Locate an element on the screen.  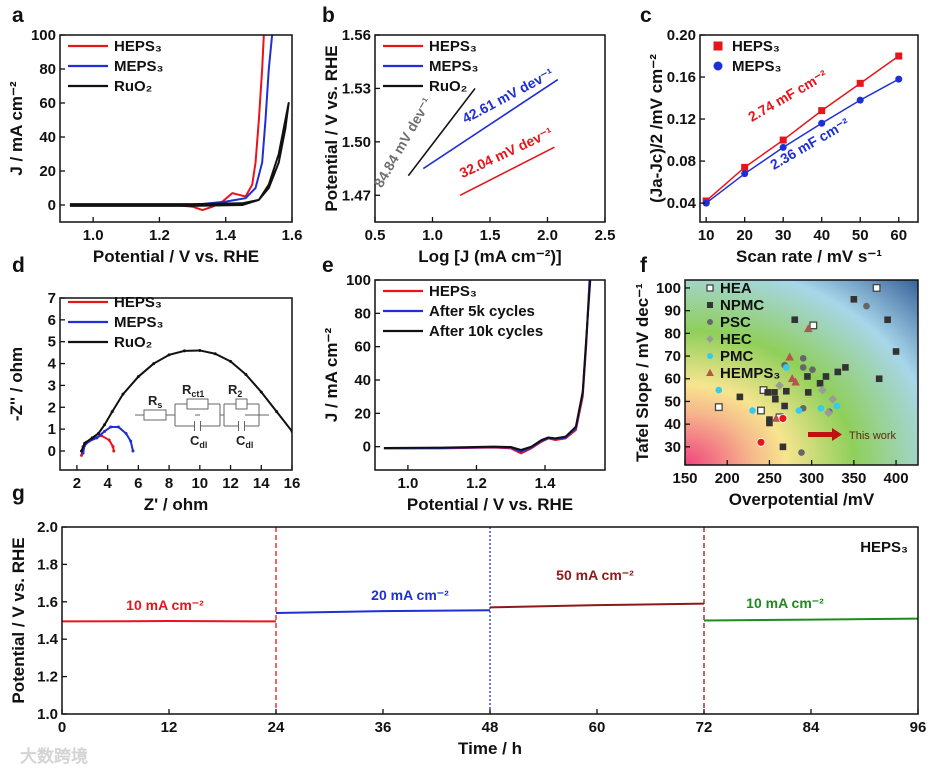
circuit-label-main: R is located at coordinates (187, 389).